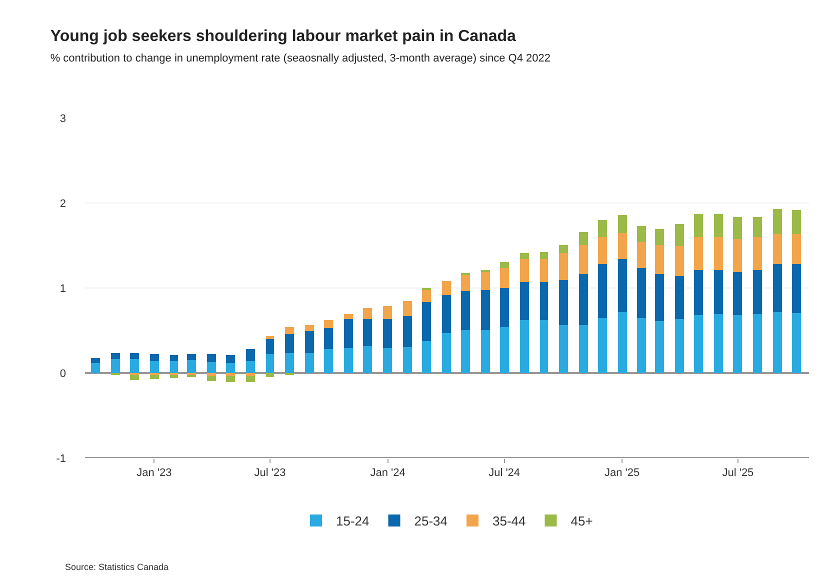 Image resolution: width=839 pixels, height=583 pixels. What do you see at coordinates (504, 473) in the screenshot?
I see `x-tick-label: Jul '24` at bounding box center [504, 473].